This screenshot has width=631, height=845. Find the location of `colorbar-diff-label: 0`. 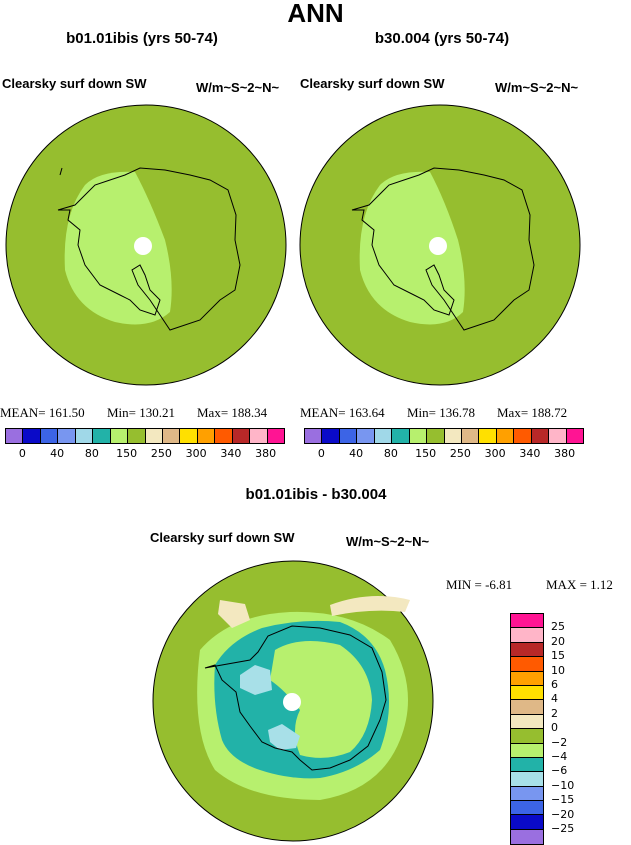

colorbar-diff-label: 0 is located at coordinates (554, 728).